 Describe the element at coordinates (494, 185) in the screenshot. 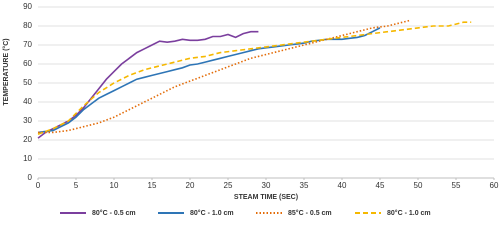

I see `x-tick-label: 60` at that location.